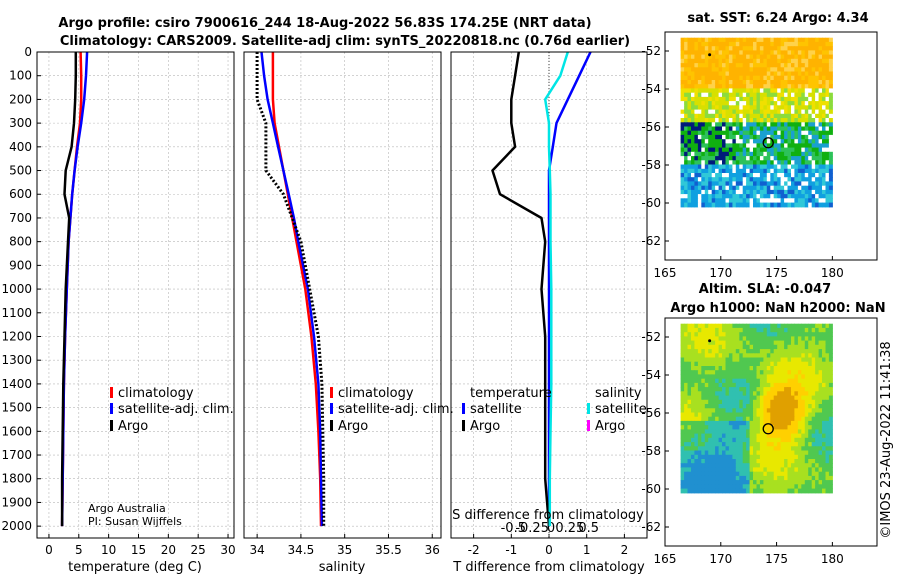 This screenshot has height=580, width=900. What do you see at coordinates (111, 425) in the screenshot?
I see `legend-swatch-argo` at bounding box center [111, 425].